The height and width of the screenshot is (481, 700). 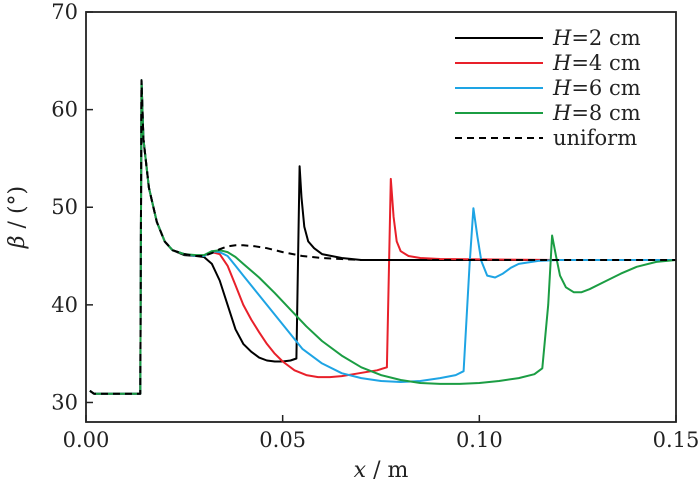 What do you see at coordinates (64, 110) in the screenshot?
I see `y-tick-label: 60` at bounding box center [64, 110].